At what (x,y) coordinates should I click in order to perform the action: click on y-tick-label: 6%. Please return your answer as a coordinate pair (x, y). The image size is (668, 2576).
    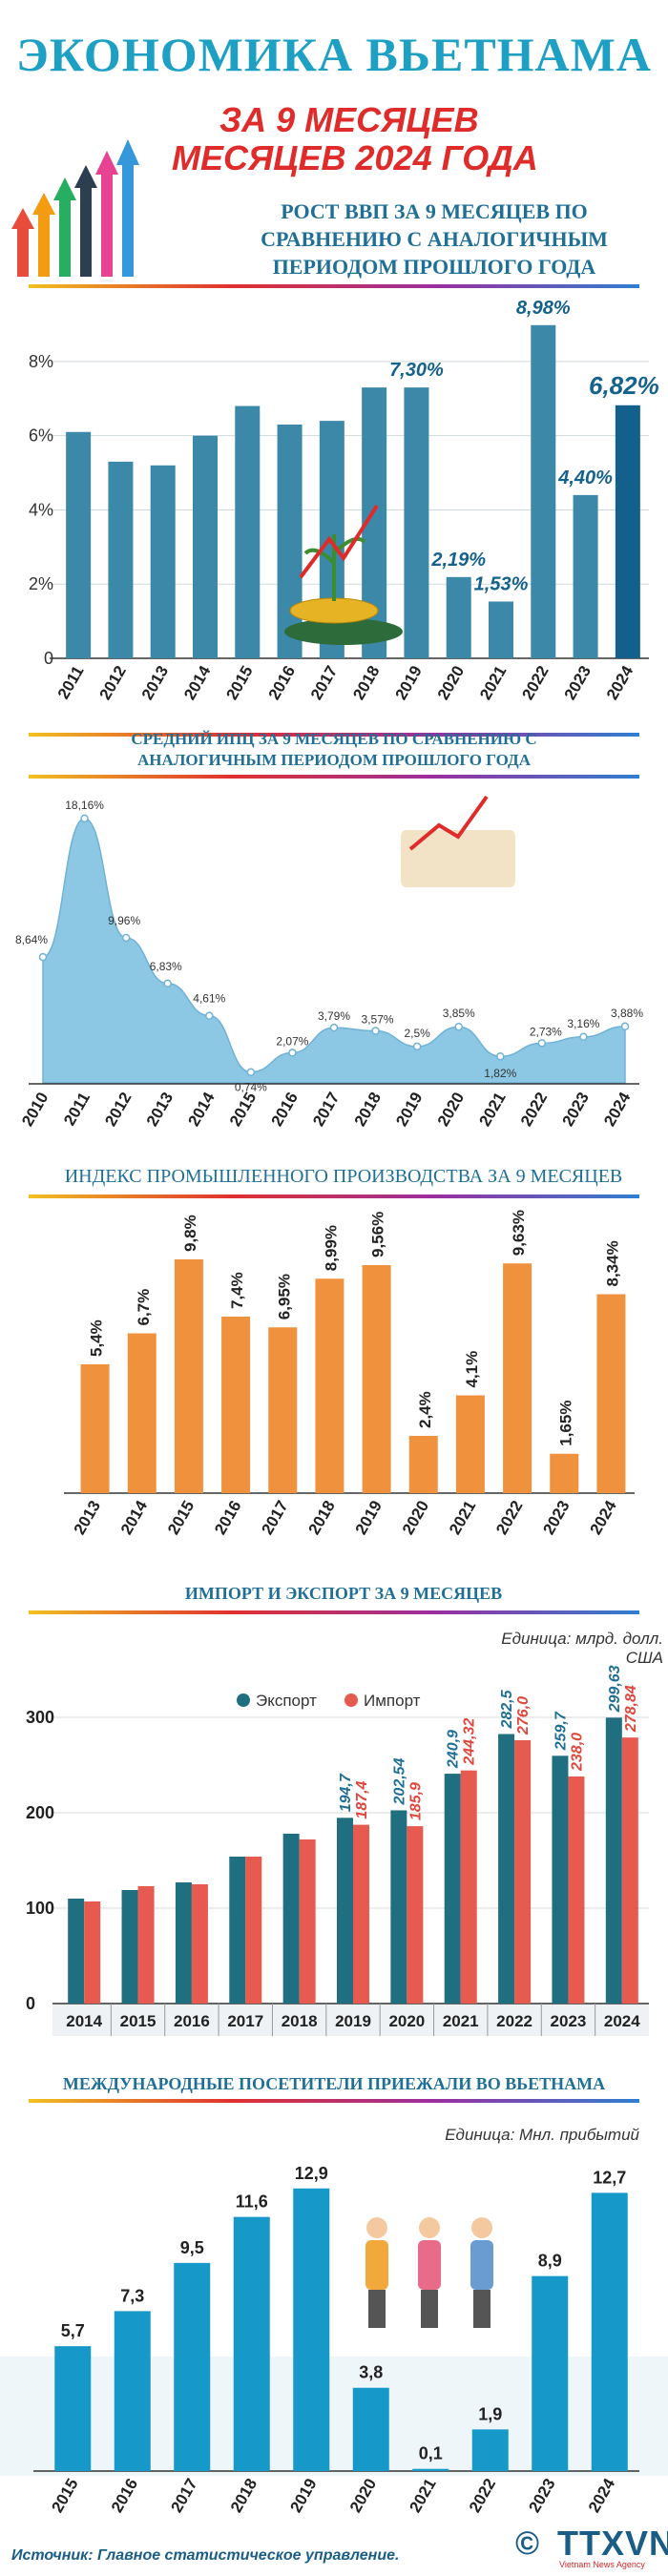
    Looking at the image, I should click on (41, 436).